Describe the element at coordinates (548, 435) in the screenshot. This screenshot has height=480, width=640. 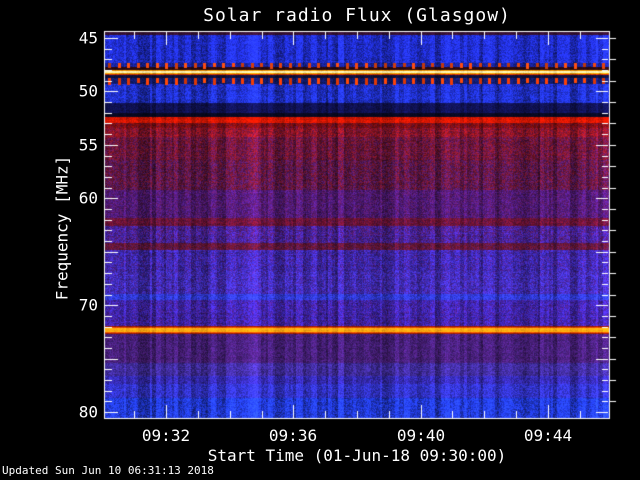
I see `x-tick-label: 09:44` at that location.